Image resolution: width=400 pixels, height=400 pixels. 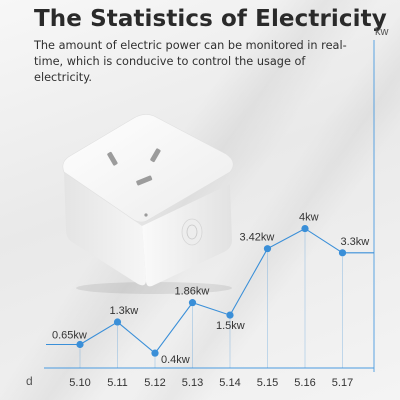 I want to click on data-label-5.12: 0.4kw, so click(x=175, y=360).